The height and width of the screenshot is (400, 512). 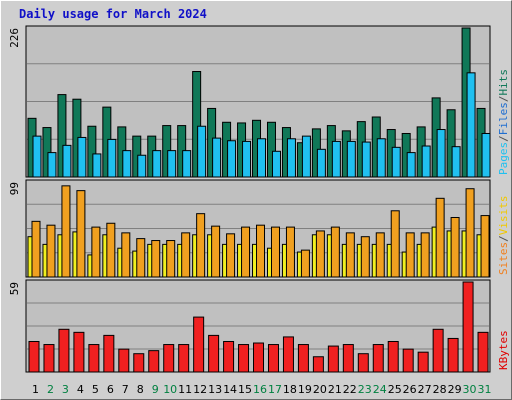 I want to click on day-label-19: 19, so click(x=305, y=389).